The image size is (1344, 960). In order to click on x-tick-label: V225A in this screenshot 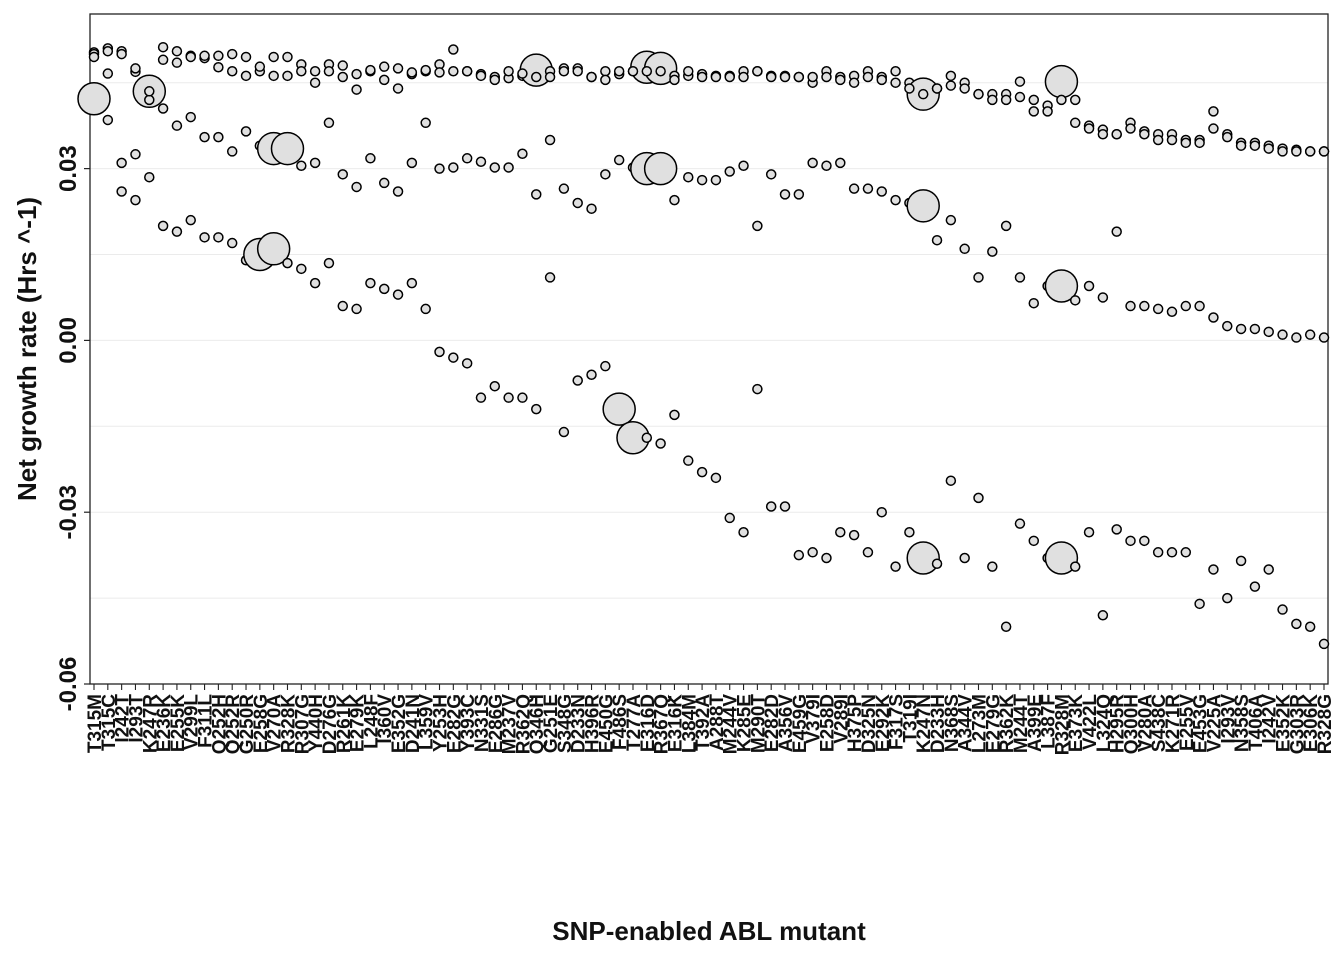, I will do `click(1214, 723)`.